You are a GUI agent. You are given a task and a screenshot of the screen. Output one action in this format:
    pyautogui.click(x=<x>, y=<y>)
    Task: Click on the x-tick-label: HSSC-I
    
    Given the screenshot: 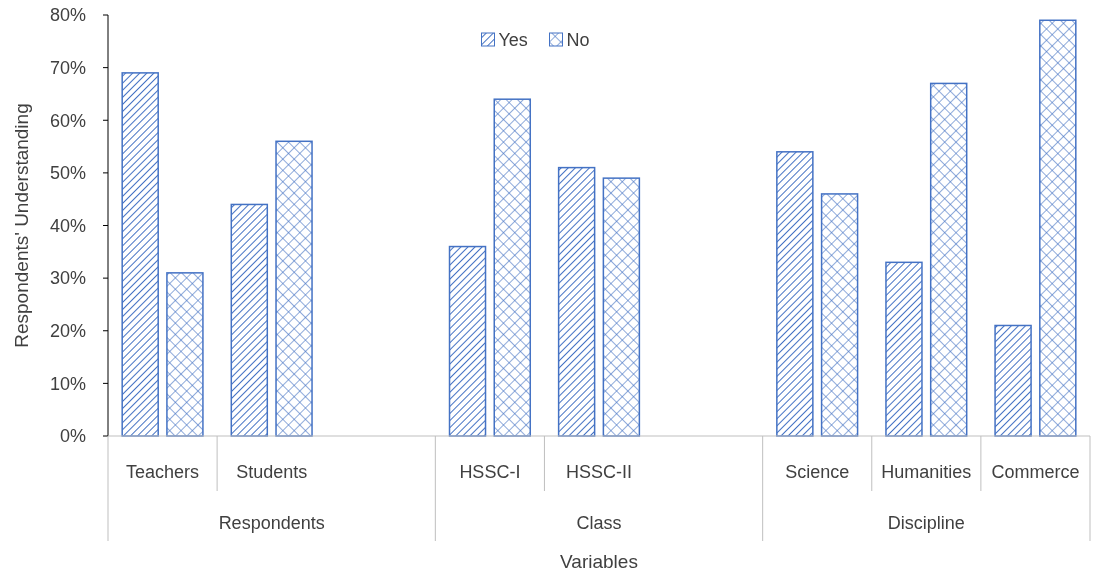 What is the action you would take?
    pyautogui.click(x=490, y=472)
    